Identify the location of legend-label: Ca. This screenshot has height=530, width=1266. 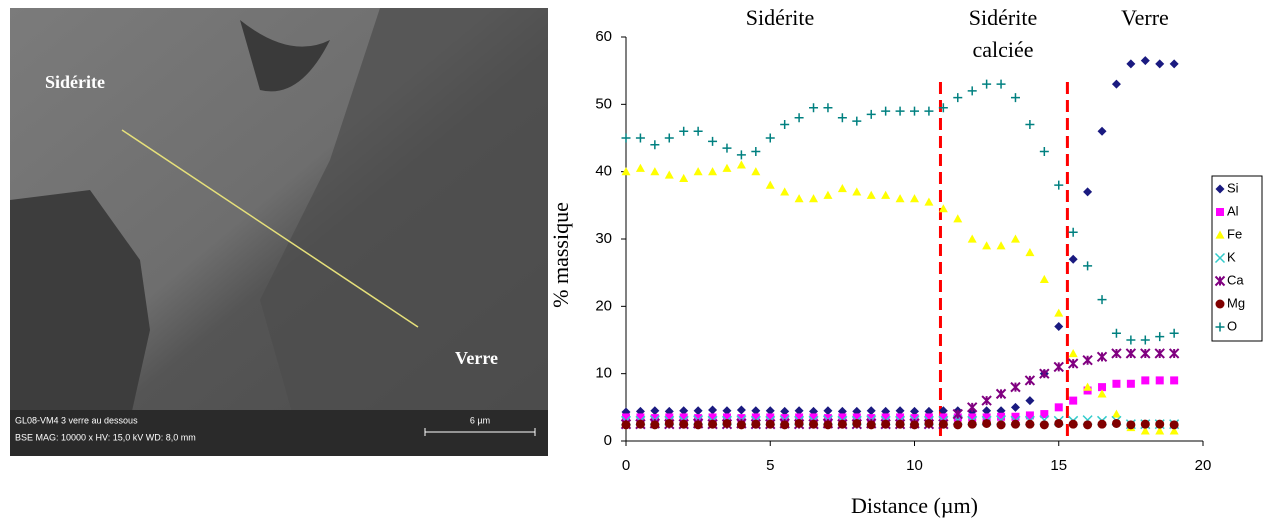
(1235, 279).